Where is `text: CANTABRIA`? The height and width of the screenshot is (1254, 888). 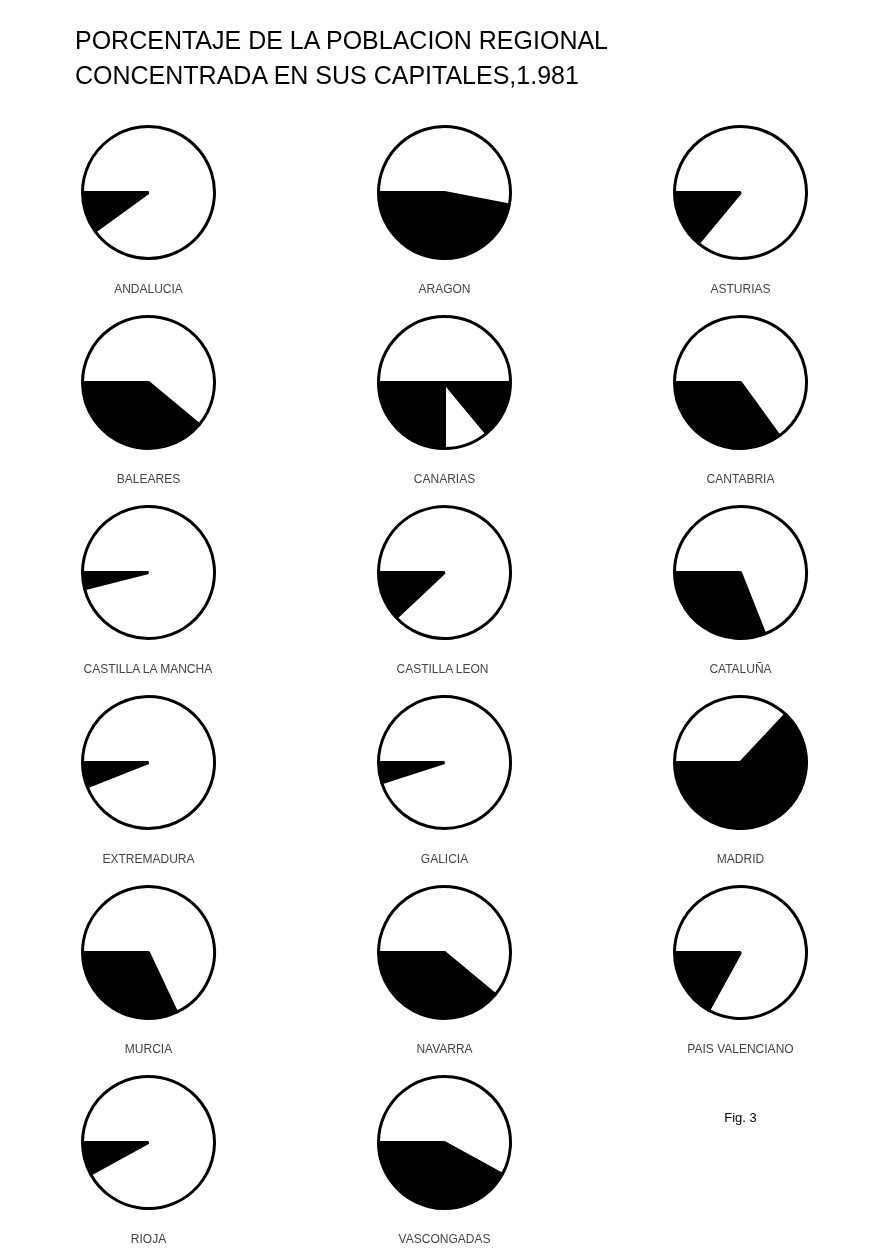
text: CANTABRIA is located at coordinates (740, 478).